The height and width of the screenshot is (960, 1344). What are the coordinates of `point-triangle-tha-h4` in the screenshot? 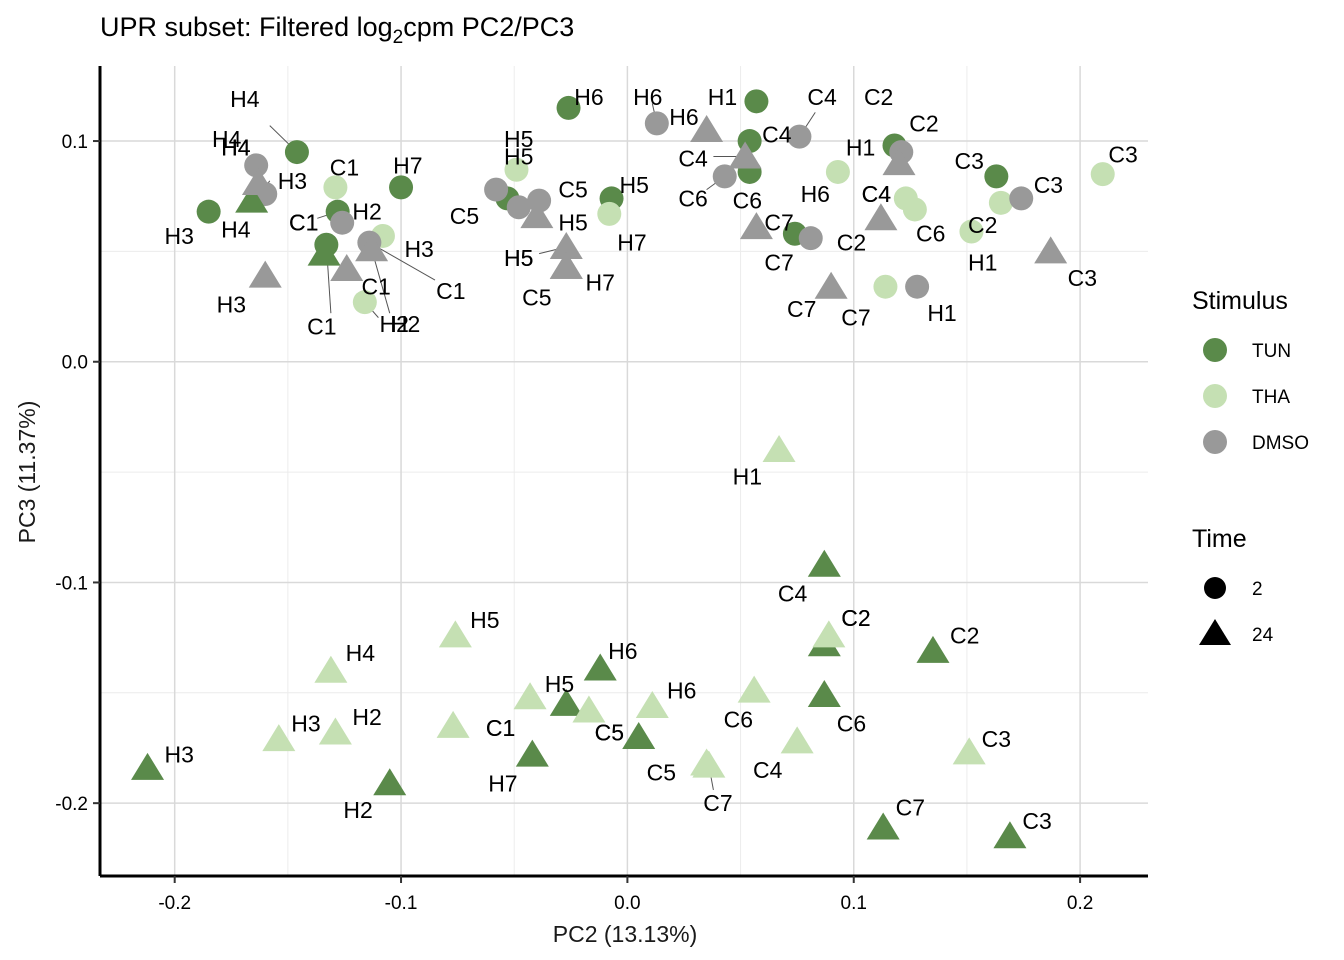 It's located at (331, 669).